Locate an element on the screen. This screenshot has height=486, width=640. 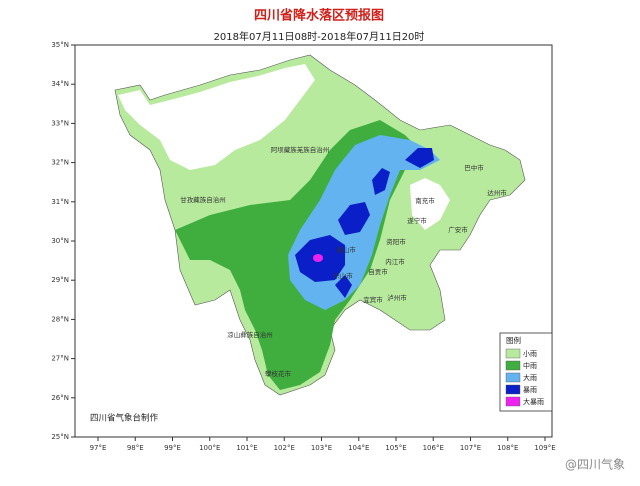
region-label: 泸州市 is located at coordinates (397, 297).